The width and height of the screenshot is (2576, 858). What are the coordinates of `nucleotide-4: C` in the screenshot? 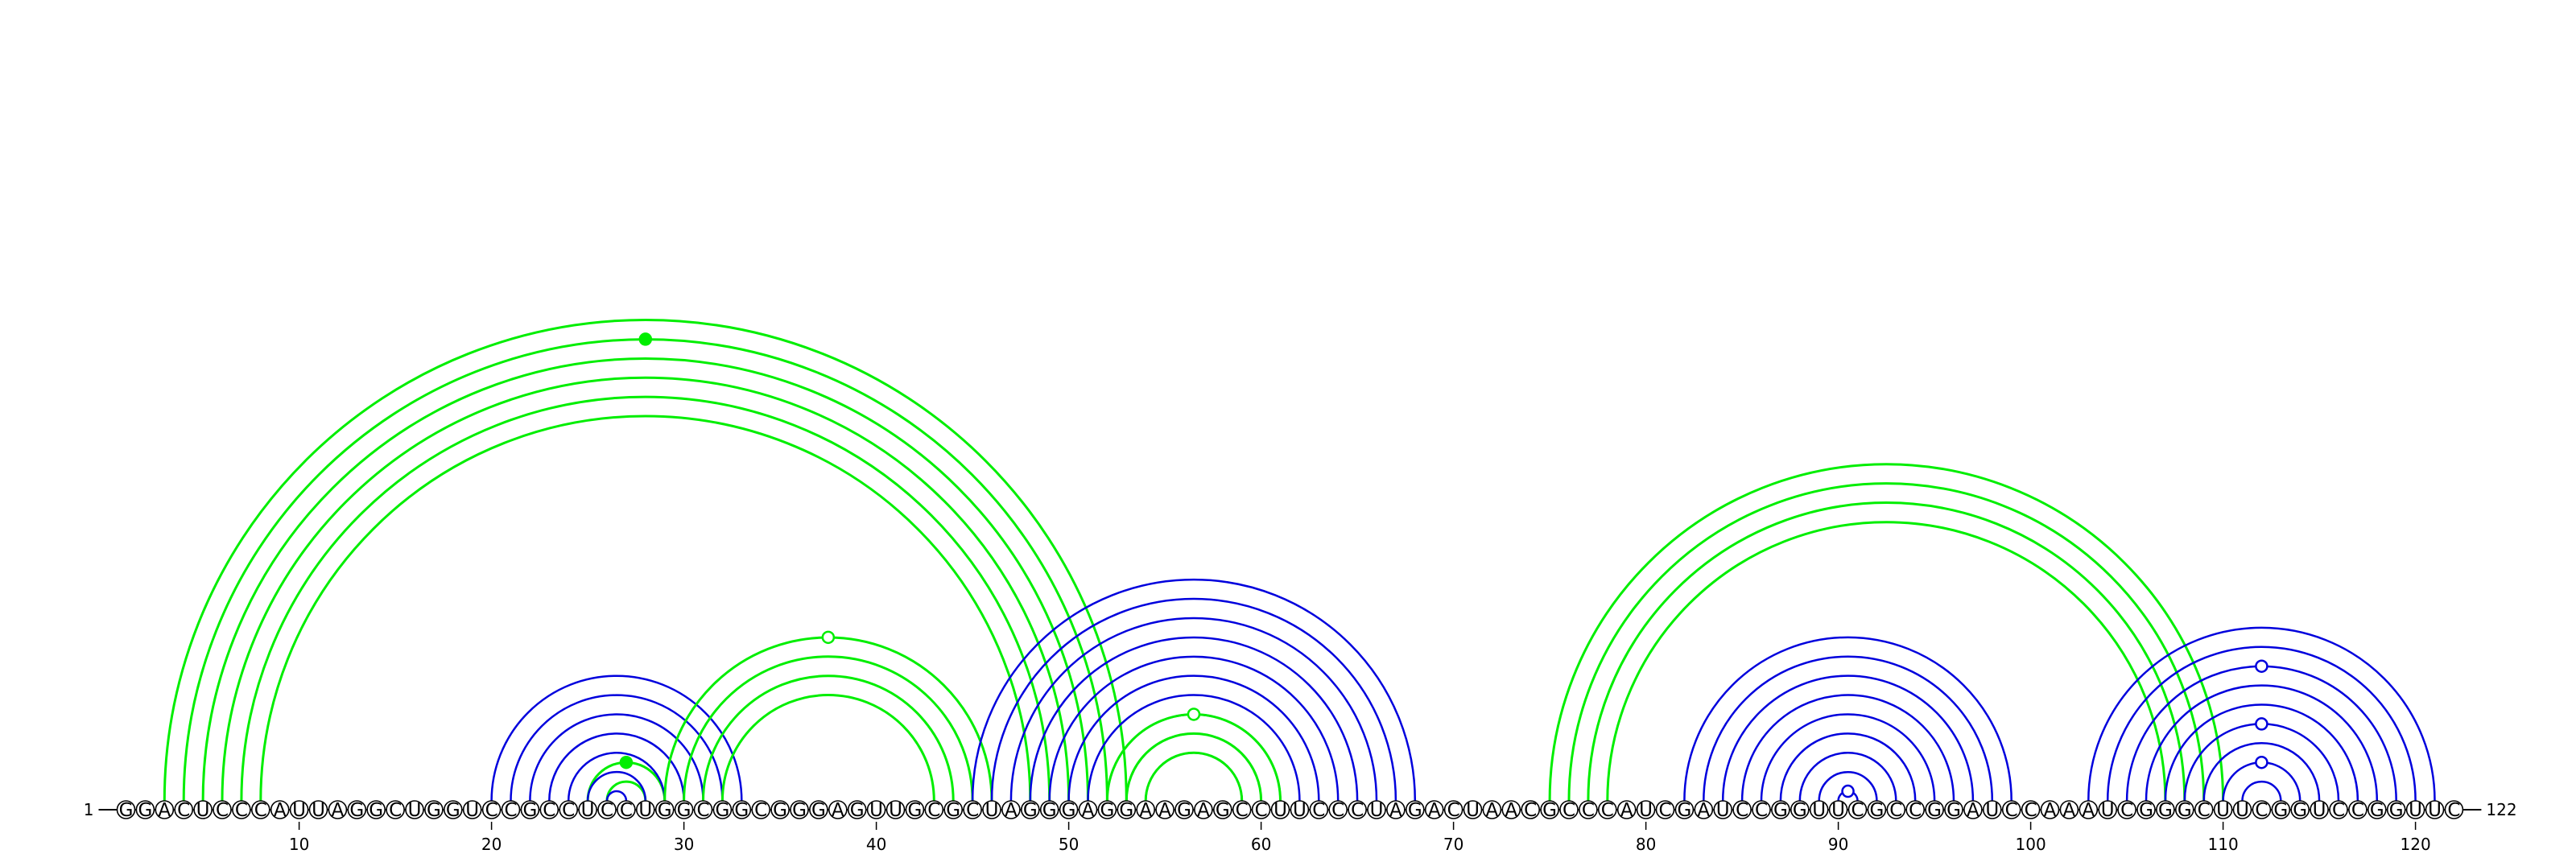 It's located at (183, 811).